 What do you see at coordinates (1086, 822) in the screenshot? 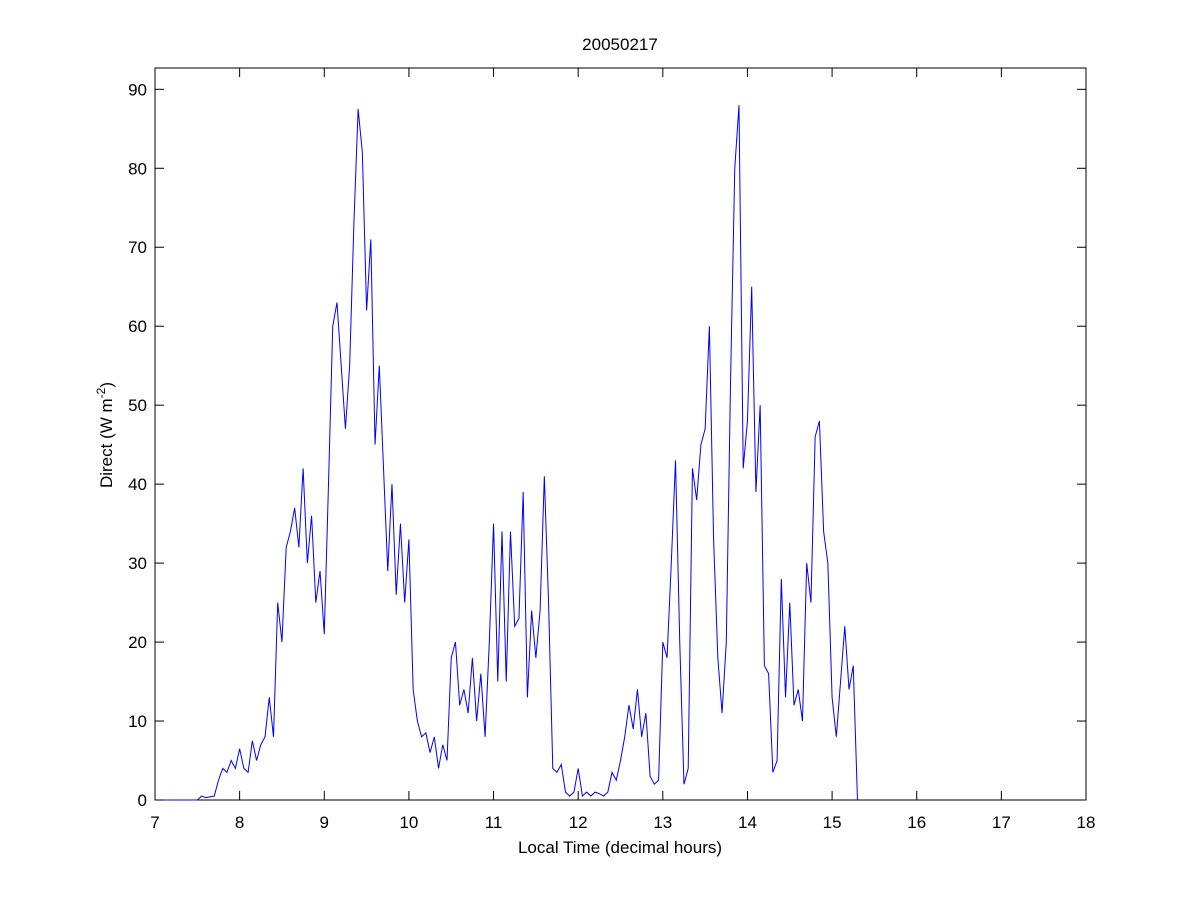
I see `x-tick-label: 18` at bounding box center [1086, 822].